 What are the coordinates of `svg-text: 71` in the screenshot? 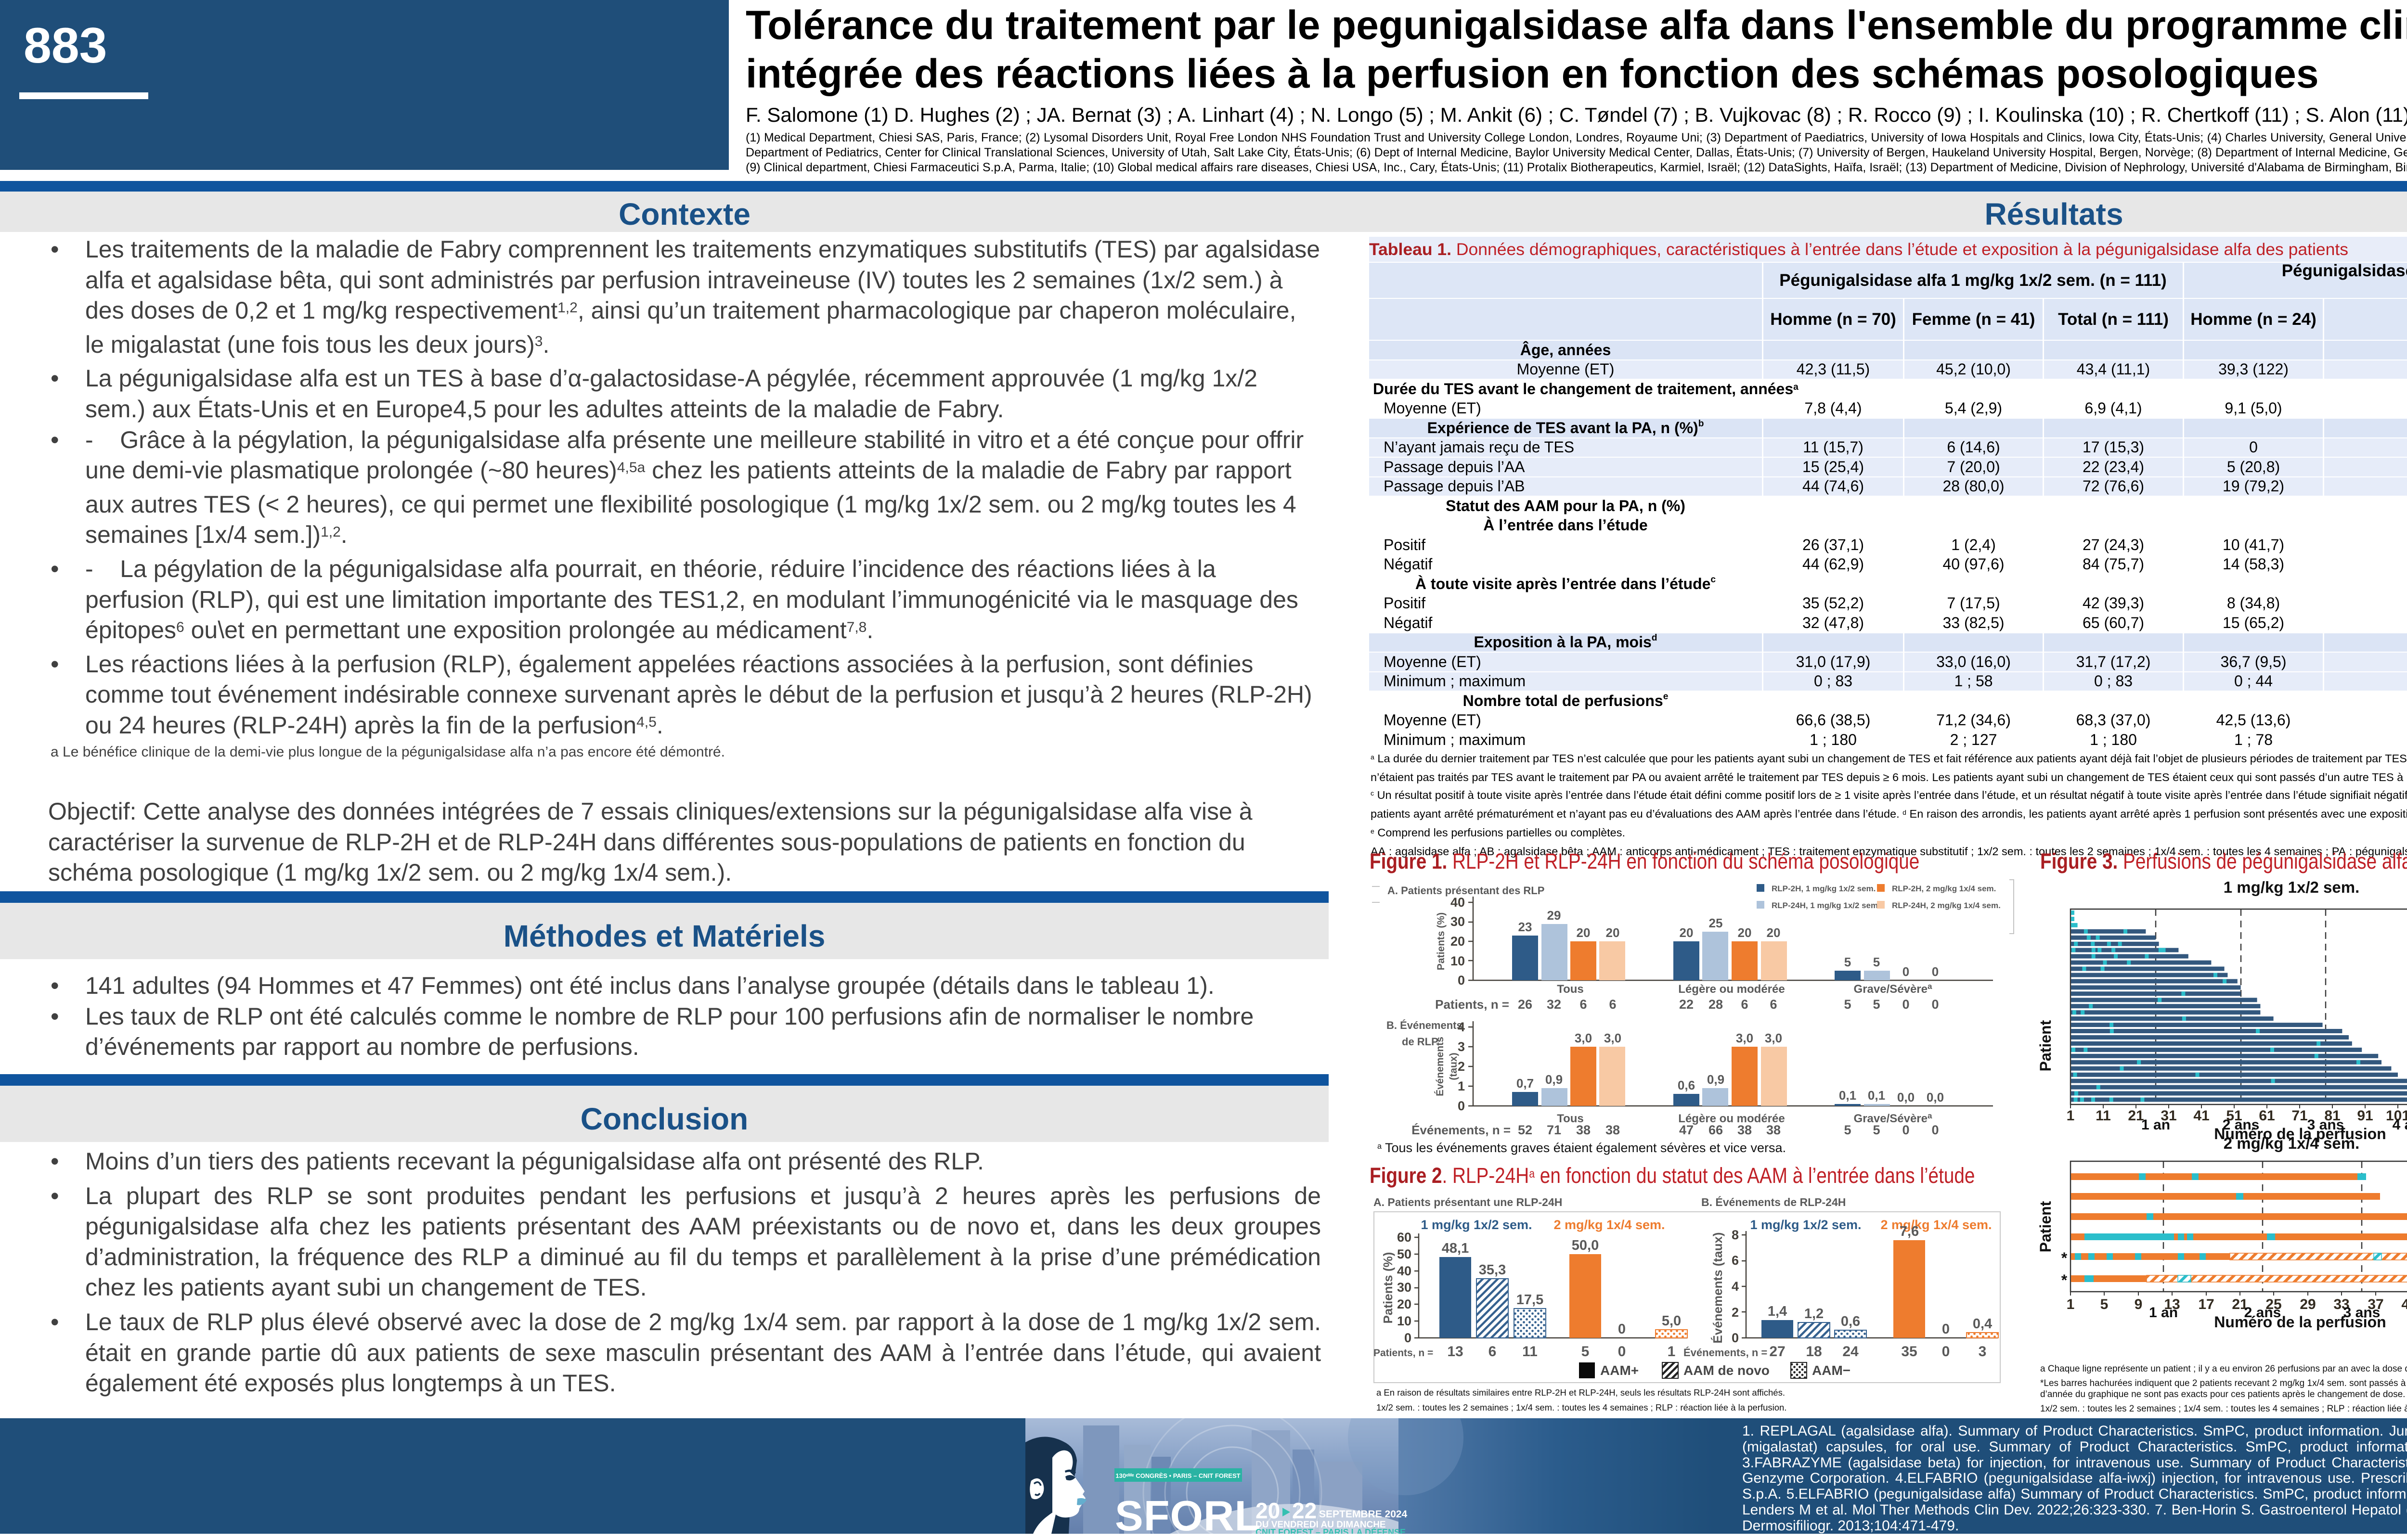 It's located at (2299, 1116).